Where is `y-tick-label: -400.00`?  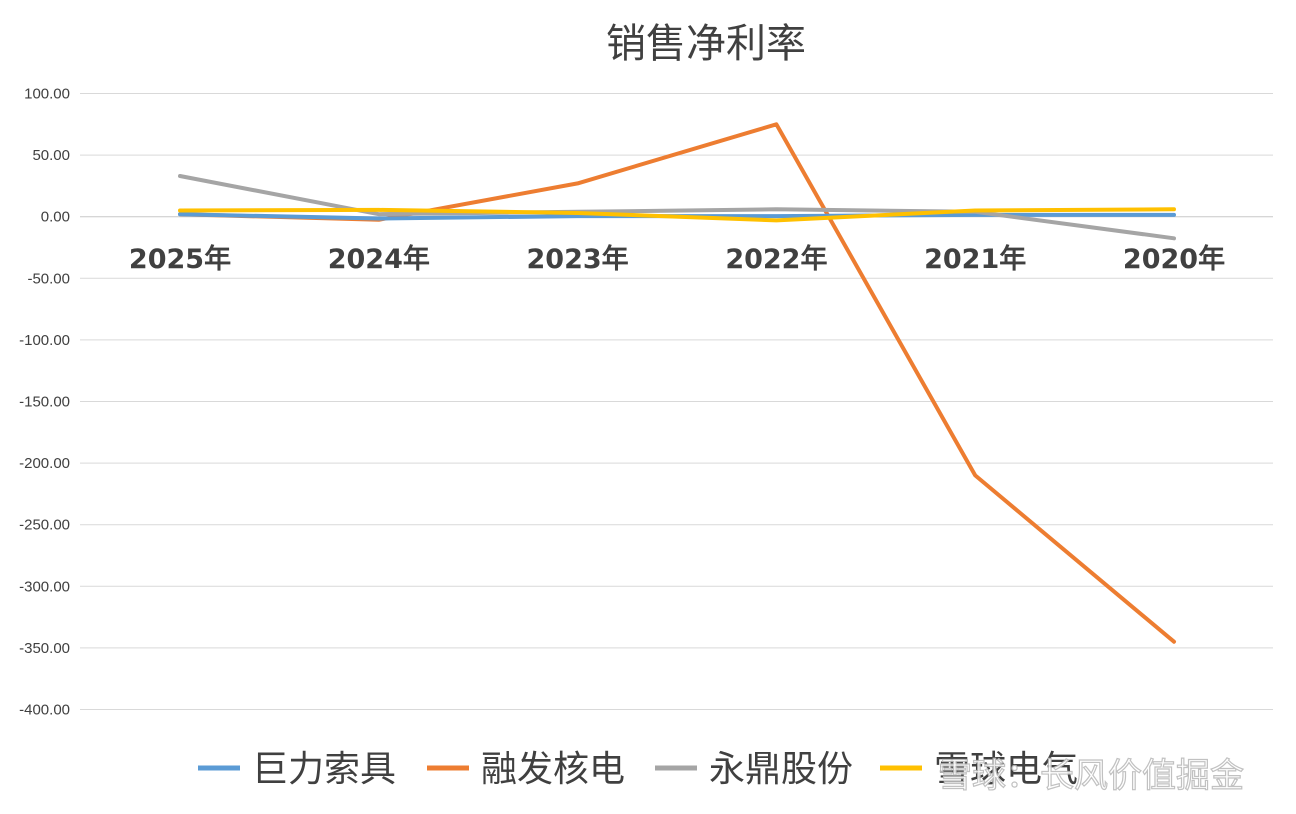 y-tick-label: -400.00 is located at coordinates (44, 710).